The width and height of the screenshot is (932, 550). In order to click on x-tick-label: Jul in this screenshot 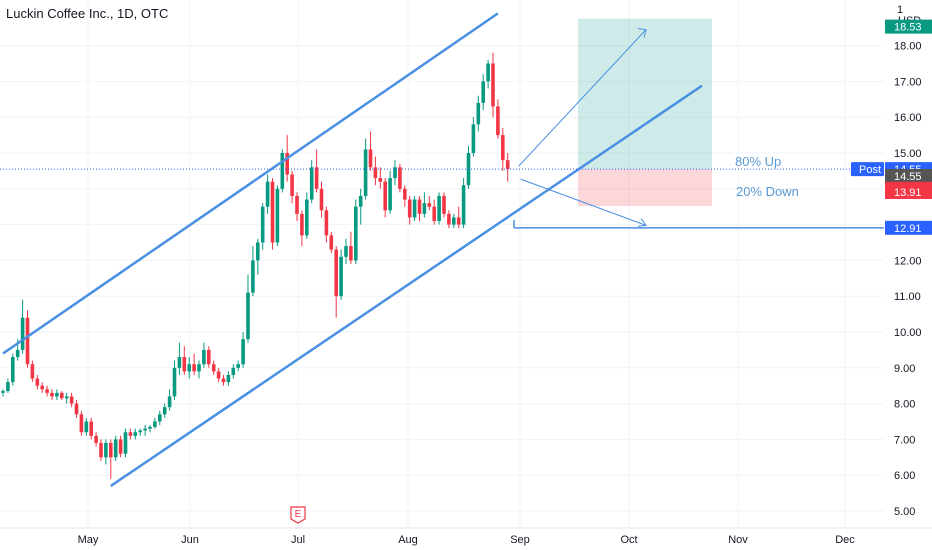, I will do `click(298, 540)`.